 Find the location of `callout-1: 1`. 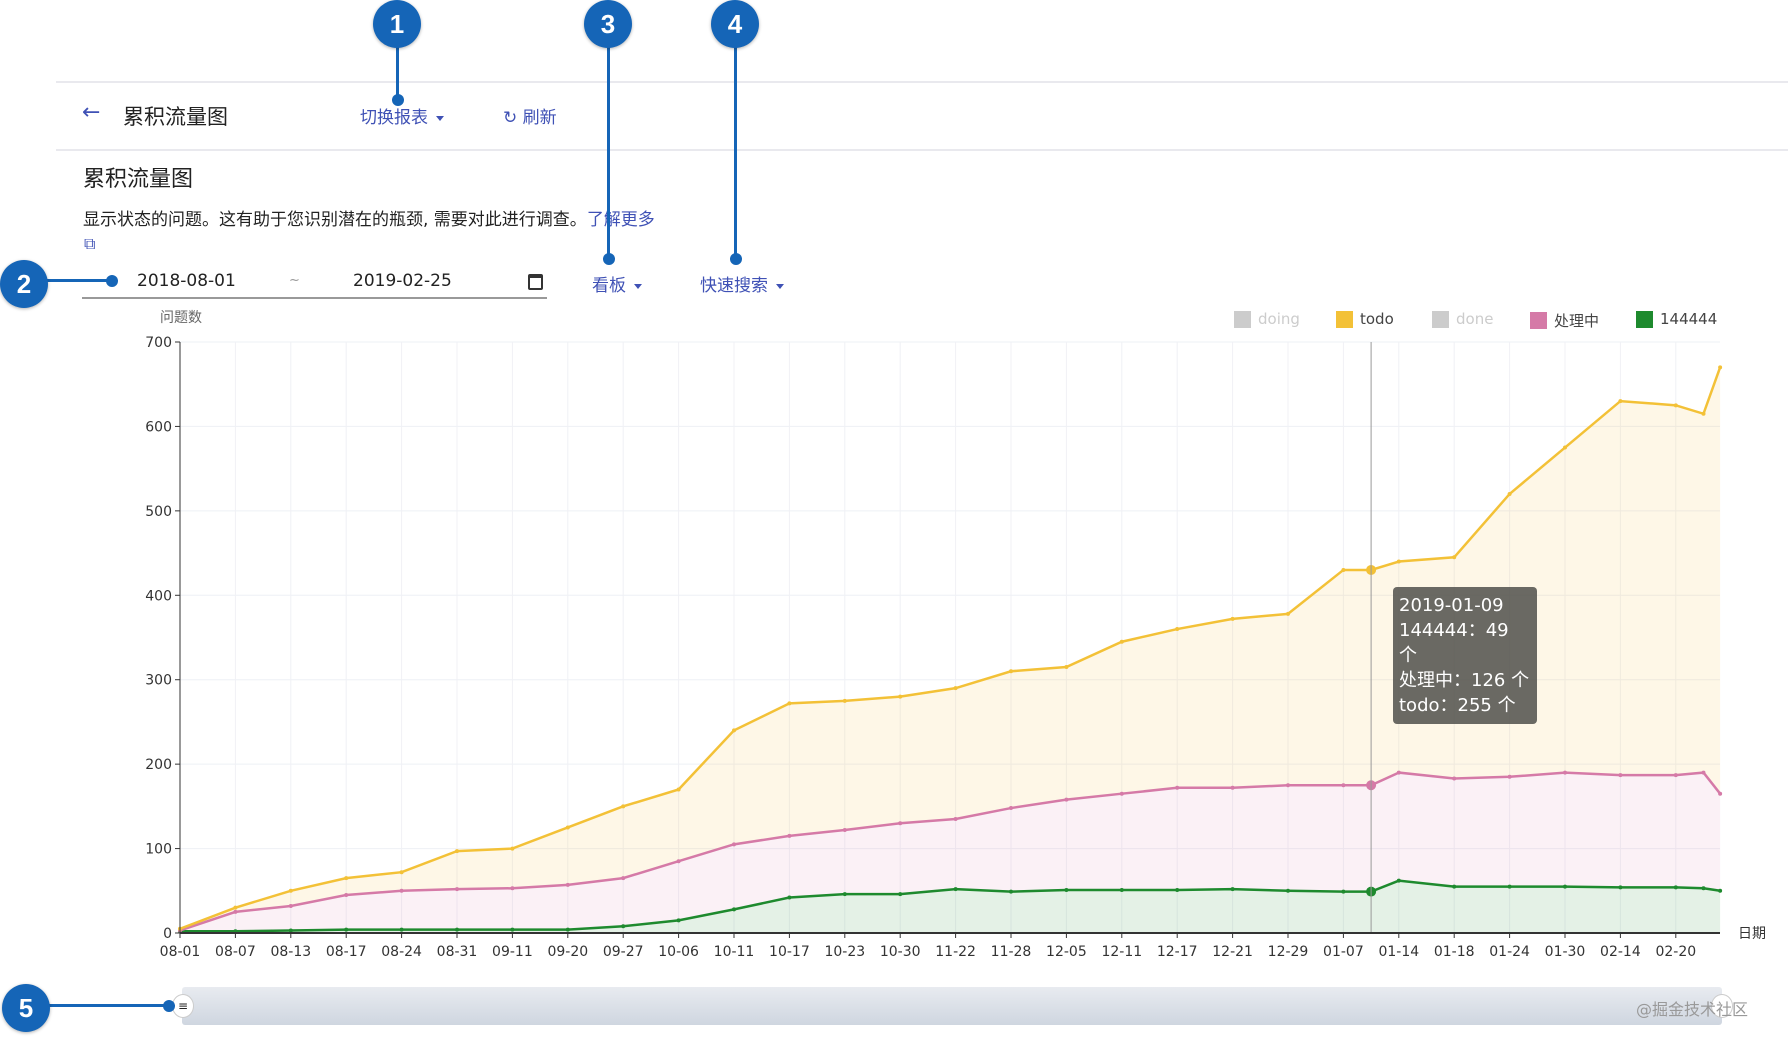

callout-1: 1 is located at coordinates (397, 24).